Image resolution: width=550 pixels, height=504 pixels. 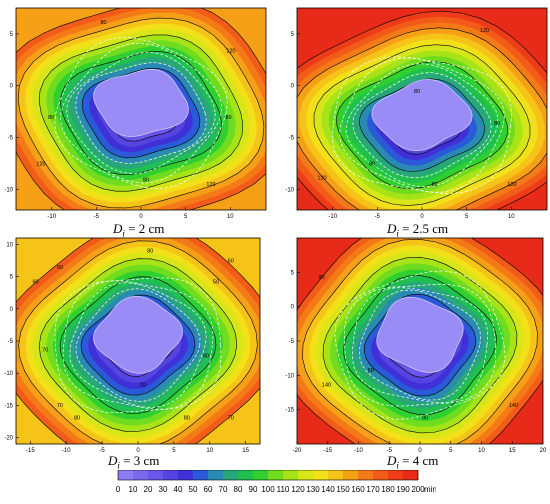 What do you see at coordinates (388, 489) in the screenshot?
I see `colorbar-tick-label: 180` at bounding box center [388, 489].